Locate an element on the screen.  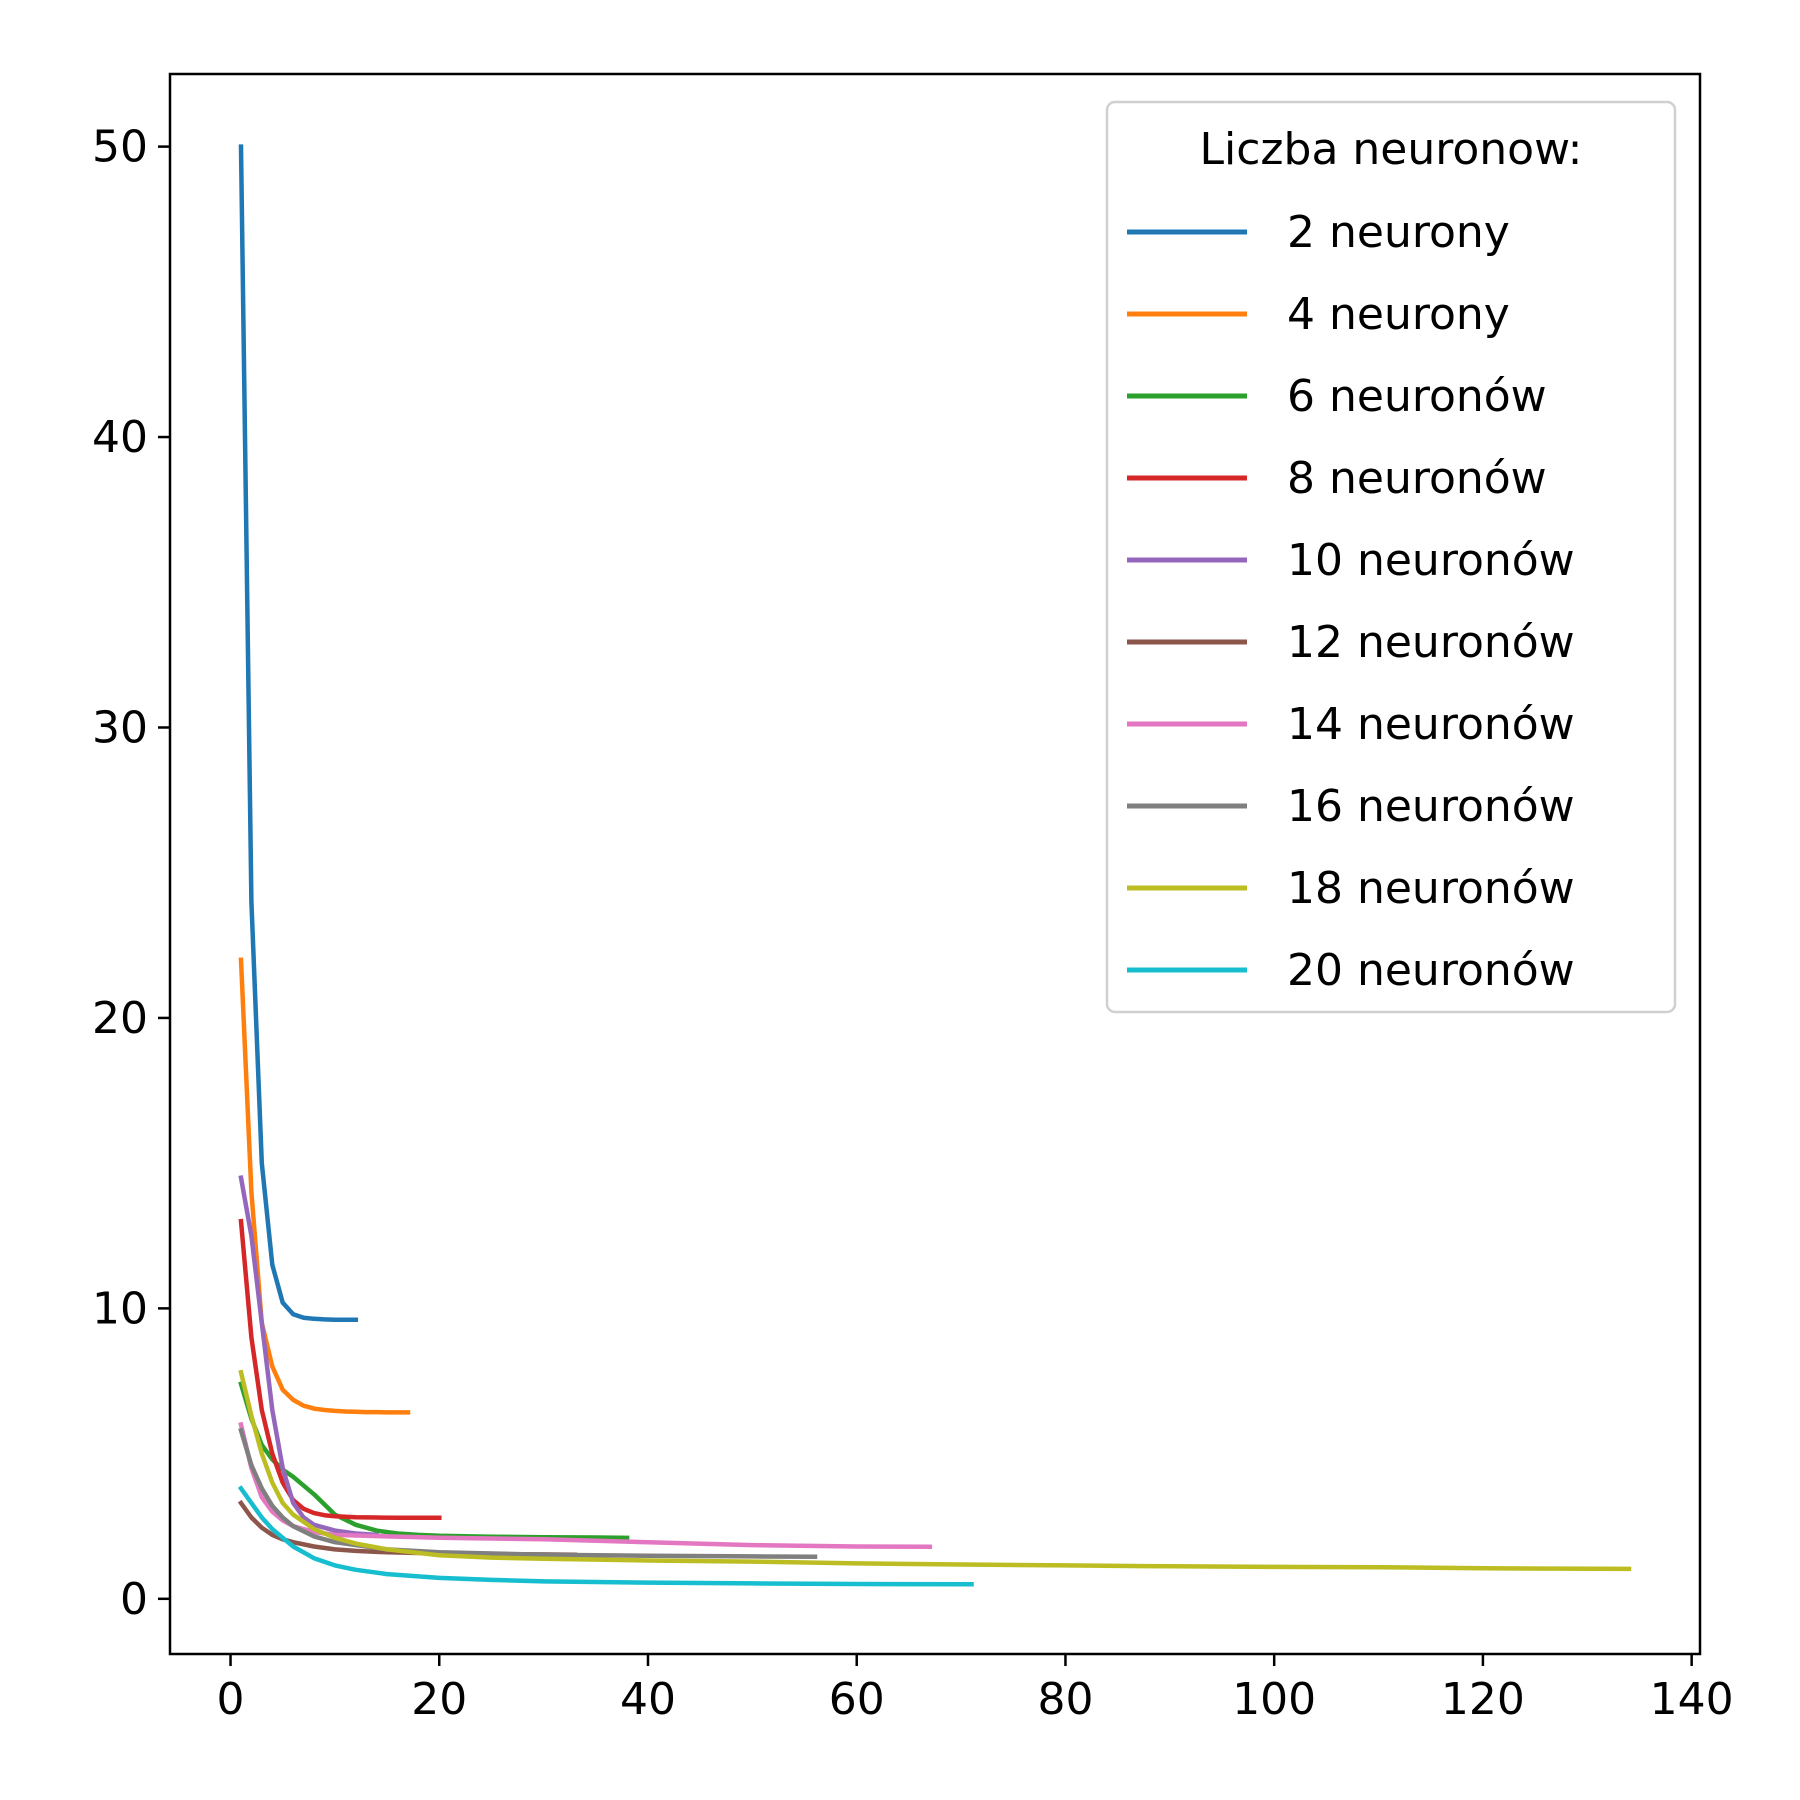
x-axis: 0 20 40 60 80 100 120 140 is located at coordinates (975, 1689).